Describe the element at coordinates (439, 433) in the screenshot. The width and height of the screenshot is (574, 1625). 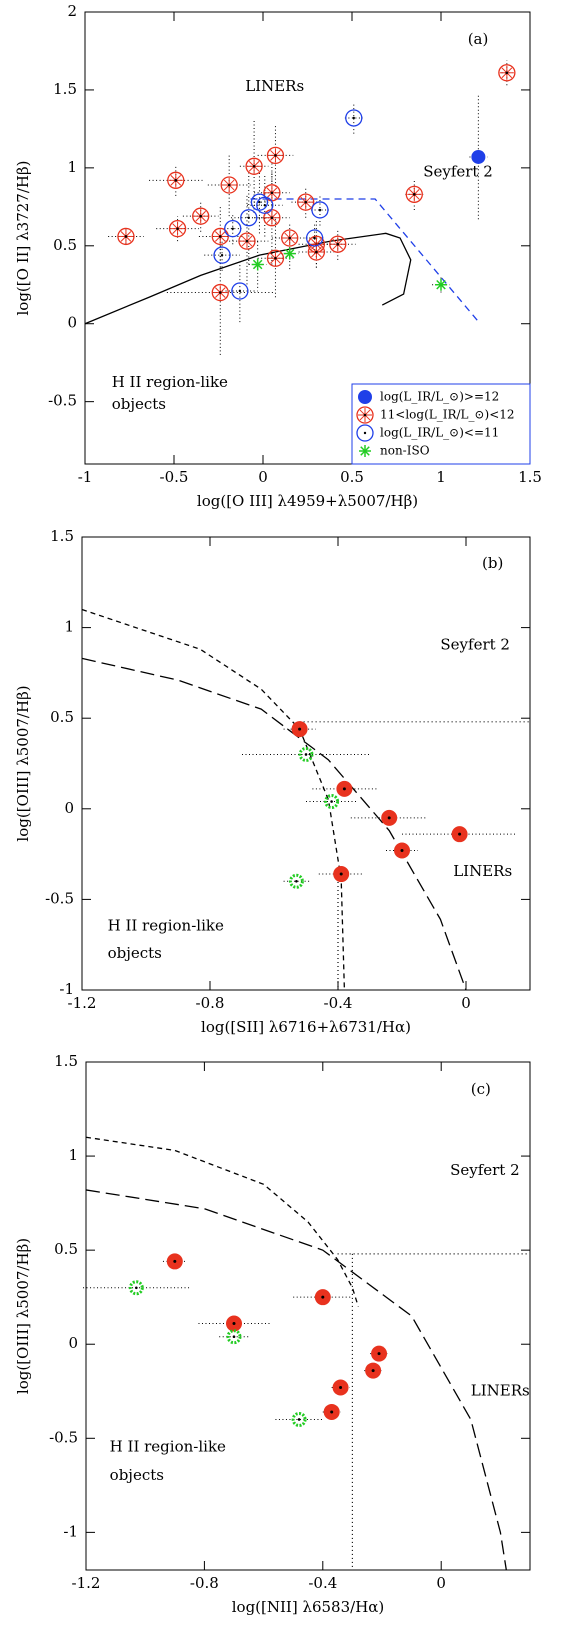
I see `legend-label: log(L_IR/L_⊙)<=11` at that location.